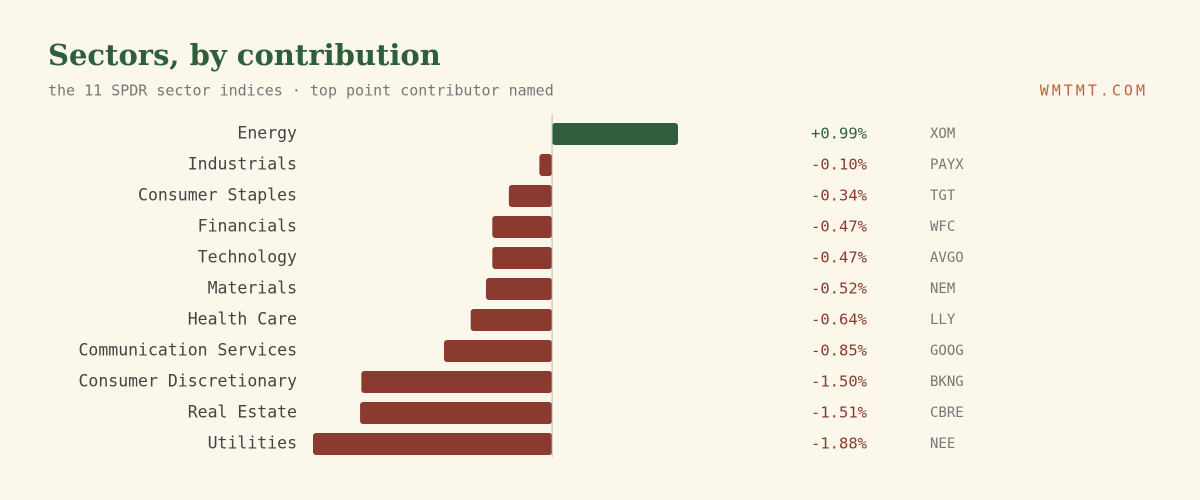 The height and width of the screenshot is (500, 1200). What do you see at coordinates (947, 258) in the screenshot?
I see `contributor-label: AVGO` at bounding box center [947, 258].